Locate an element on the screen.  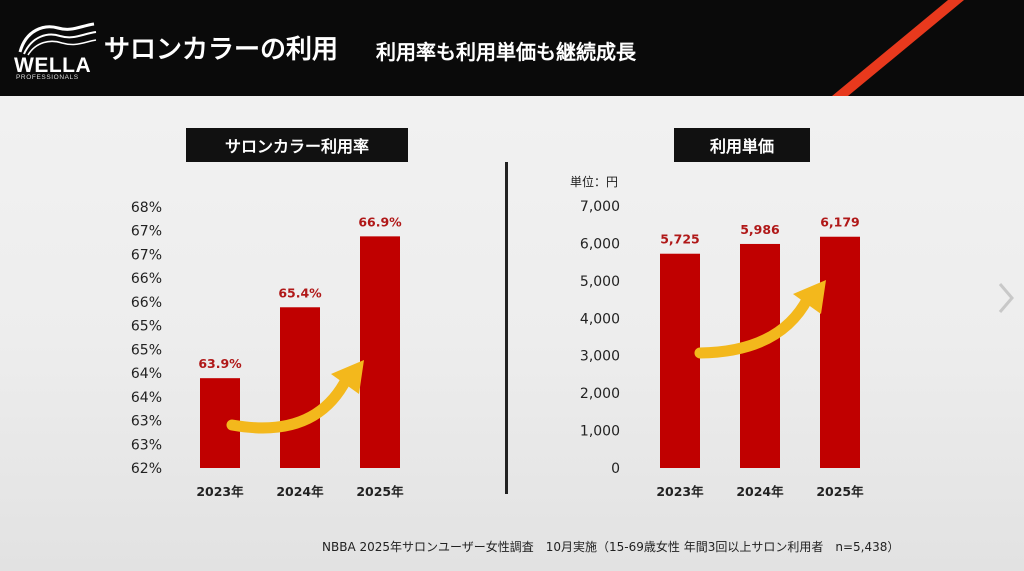
unit-label: 単位：円 is located at coordinates (594, 182).